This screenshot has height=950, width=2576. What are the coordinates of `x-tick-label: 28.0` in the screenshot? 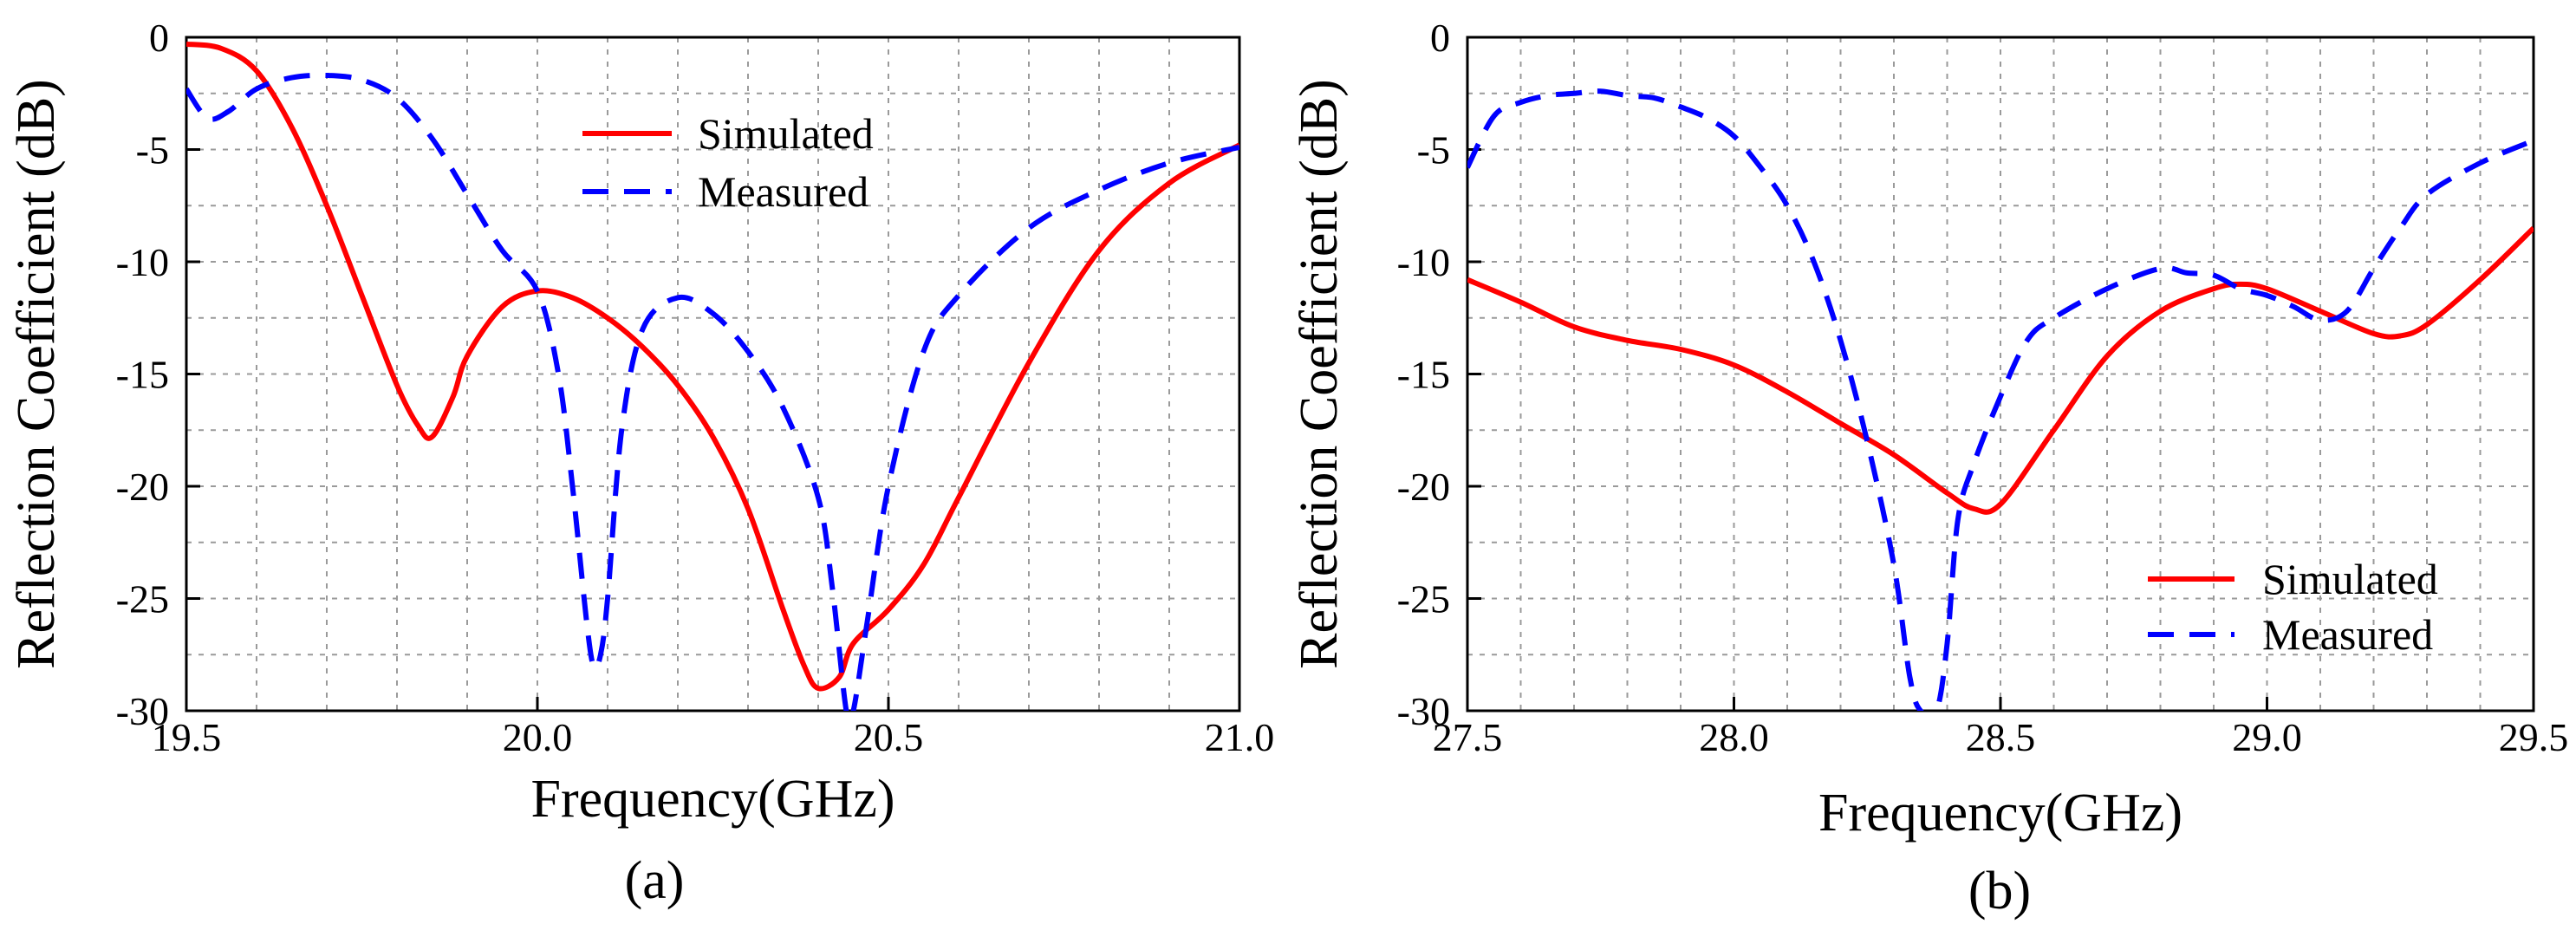 It's located at (1734, 737).